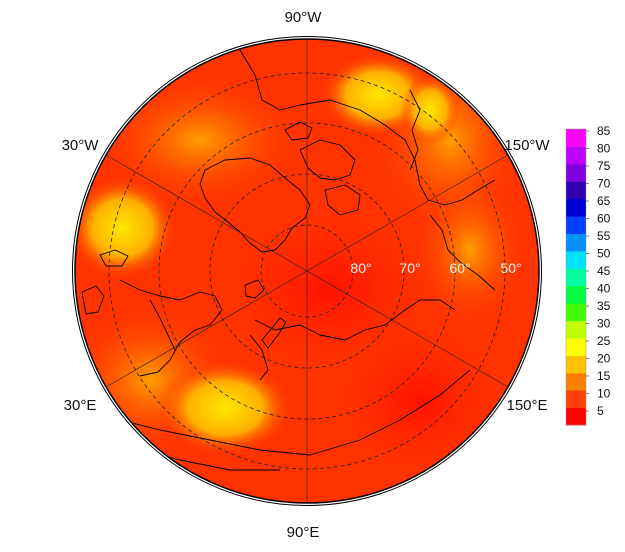  Describe the element at coordinates (415, 130) in the screenshot. I see `coast-hudson` at that location.